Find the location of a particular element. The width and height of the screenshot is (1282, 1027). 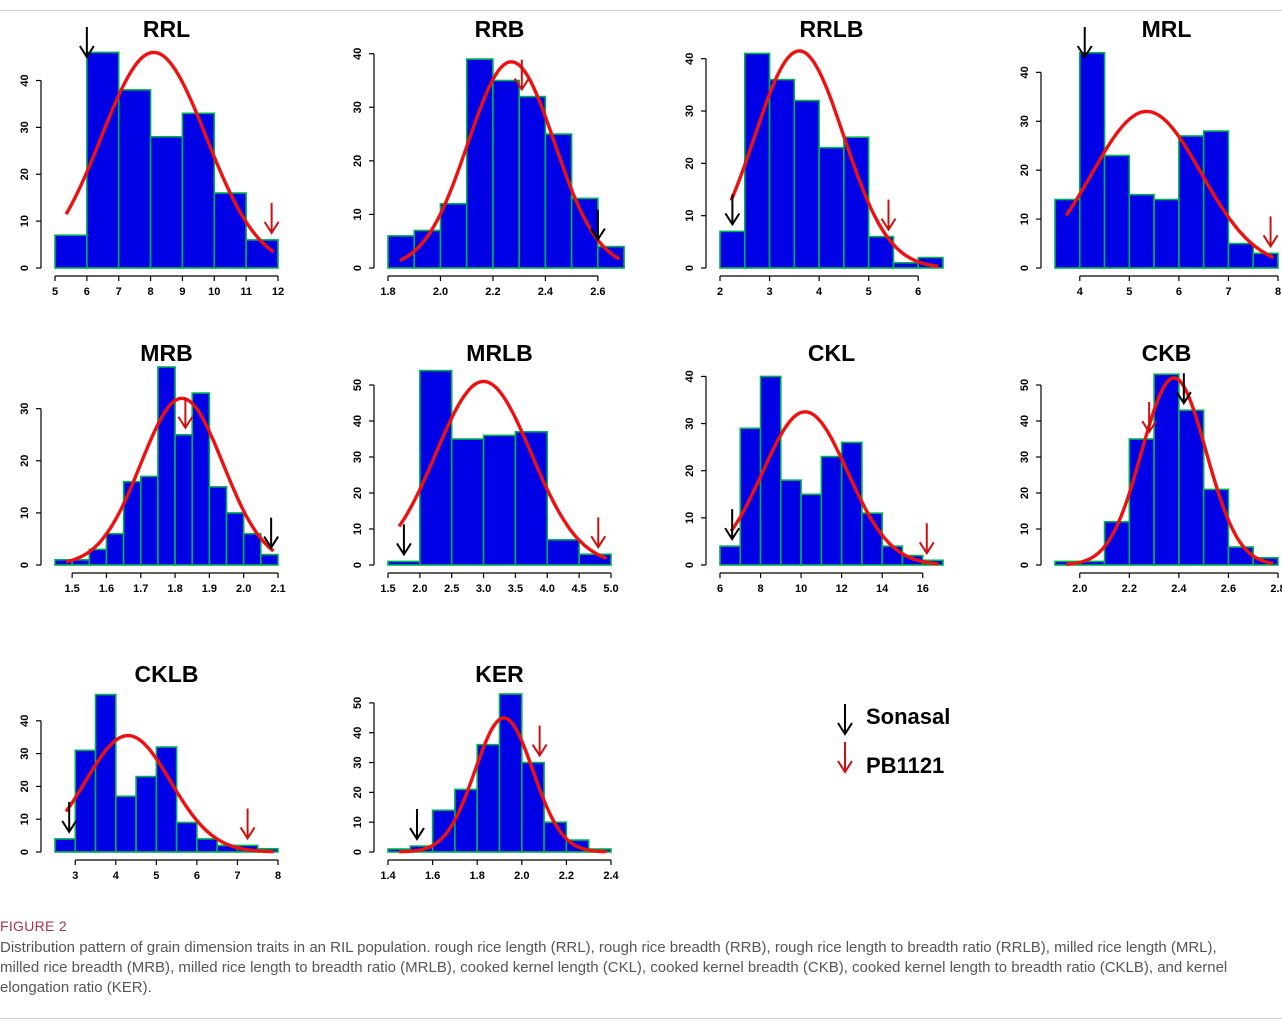

x-tick-label: 1.9 is located at coordinates (209, 589).